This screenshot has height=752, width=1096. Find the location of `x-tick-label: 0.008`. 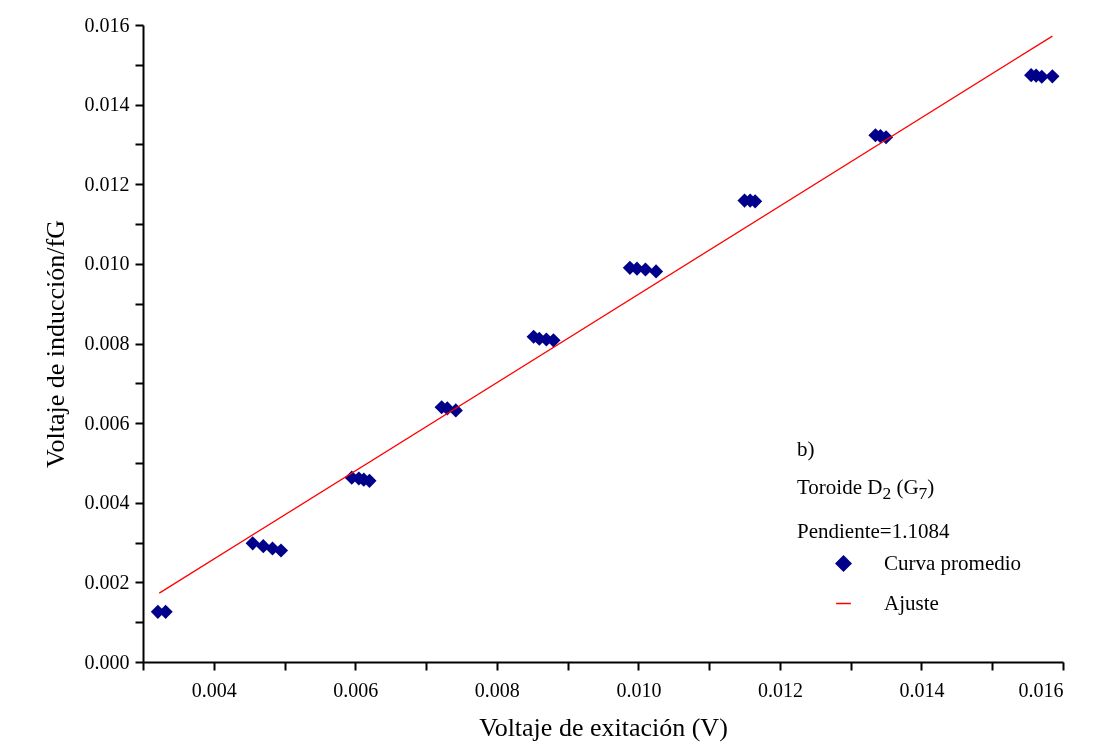

x-tick-label: 0.008 is located at coordinates (497, 689).